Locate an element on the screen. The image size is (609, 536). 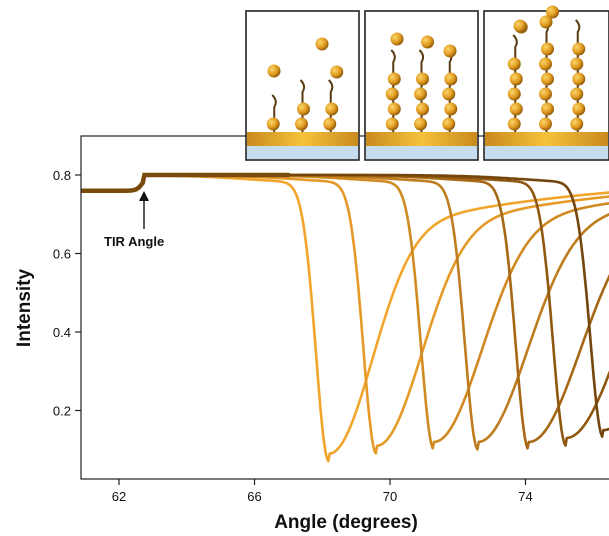
x-axis-title: Angle (degrees) is located at coordinates (346, 522).